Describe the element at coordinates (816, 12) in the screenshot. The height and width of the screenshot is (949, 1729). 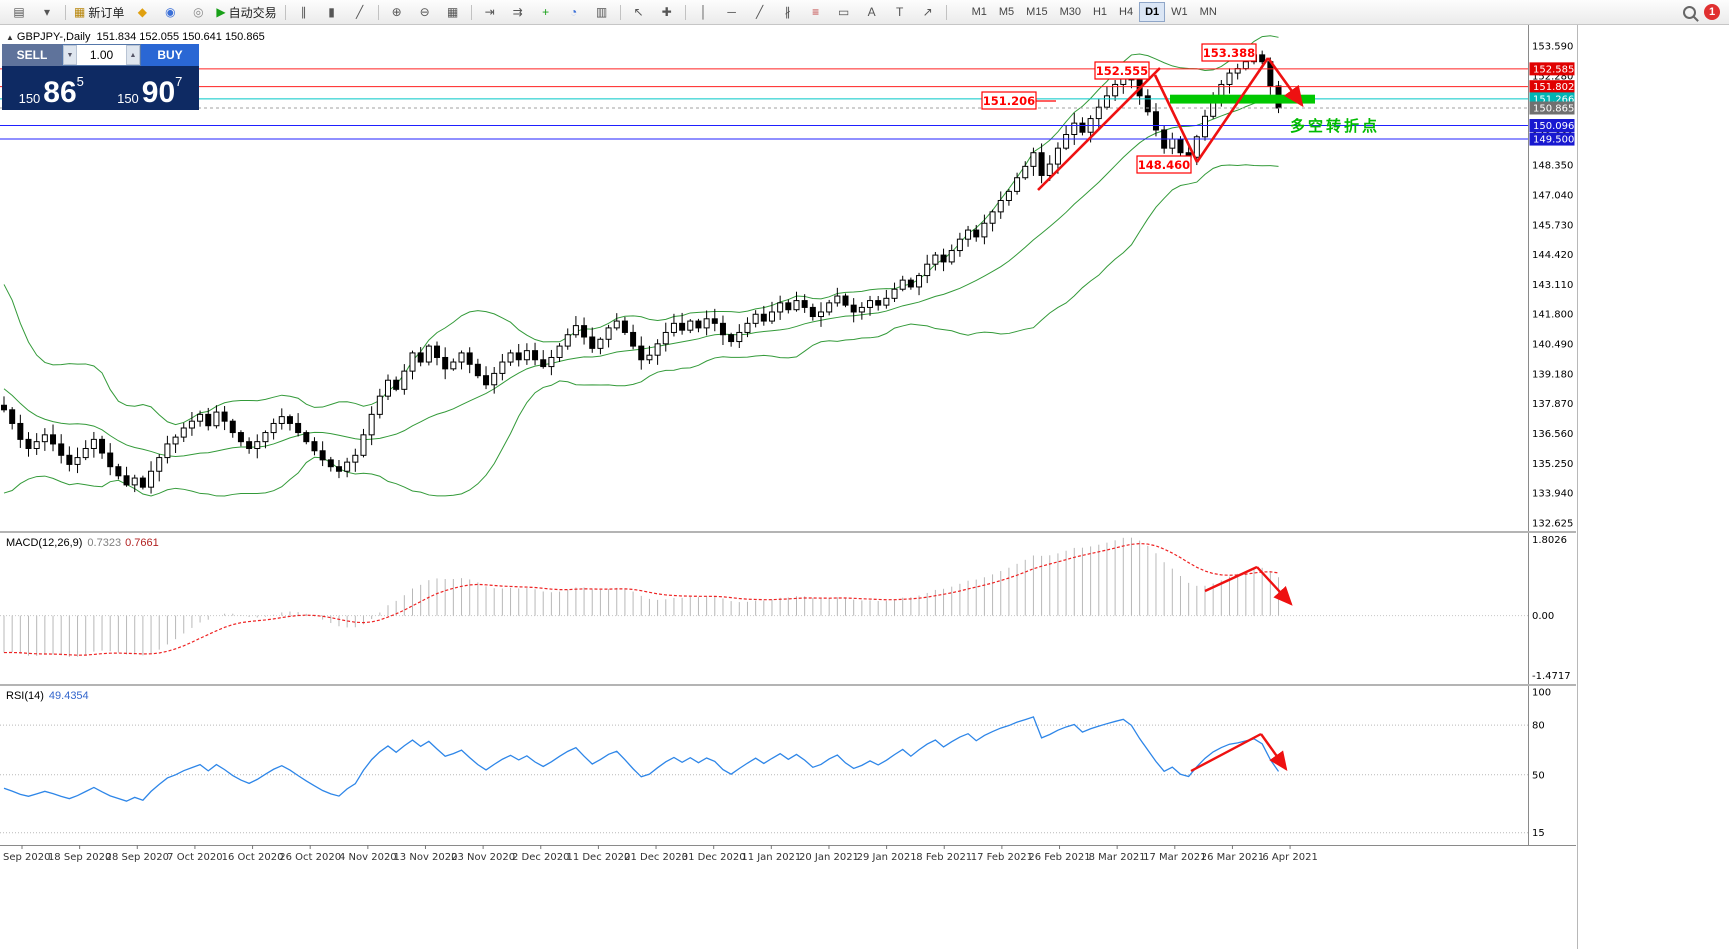
I see `fibonacci-button: ≡` at that location.